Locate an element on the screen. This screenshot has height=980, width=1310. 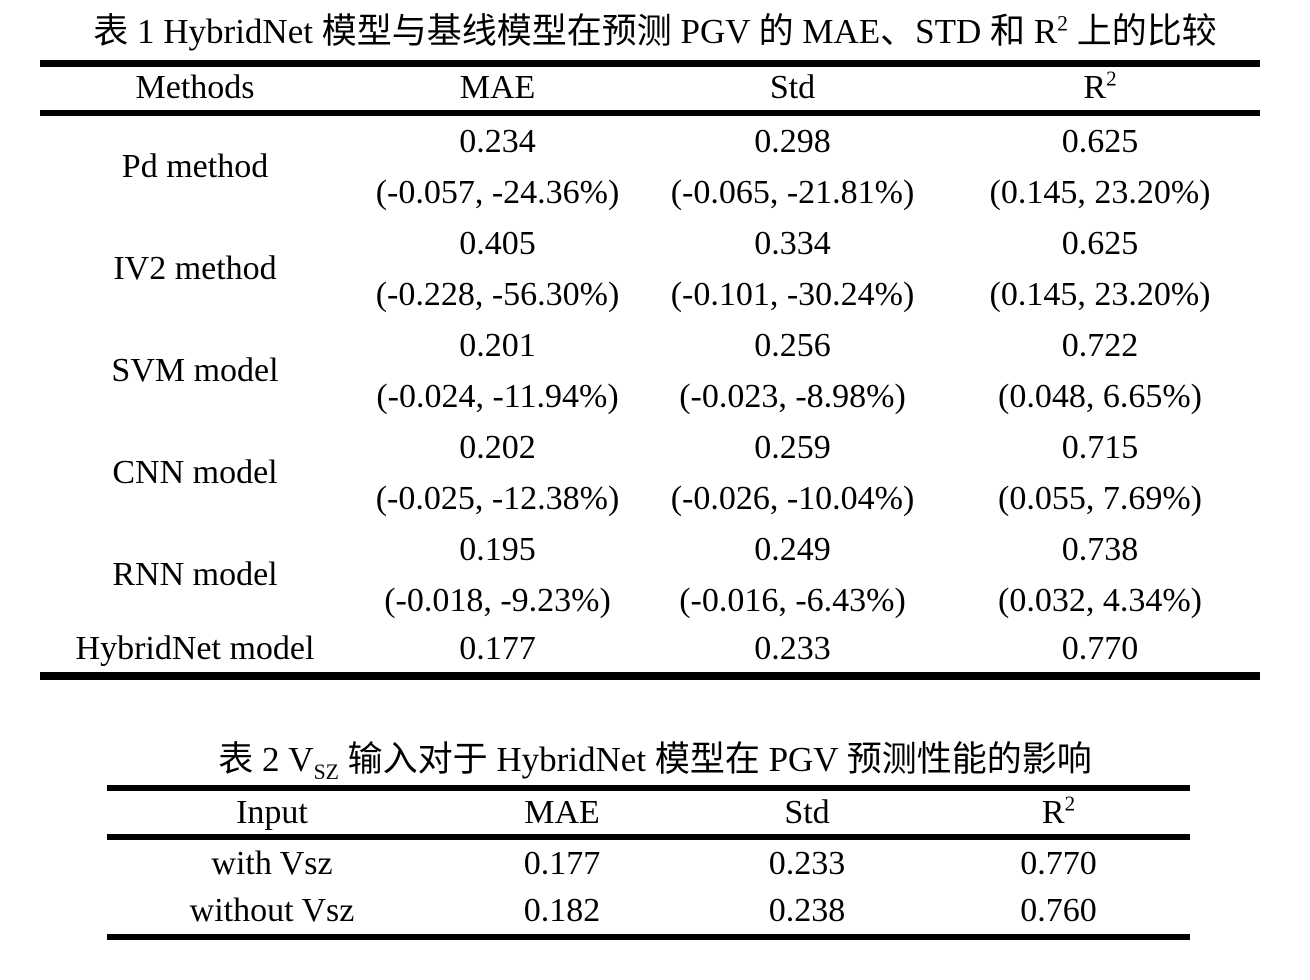
mae-cell: 0.234 (-0.057, -24.36%) is located at coordinates (497, 165).